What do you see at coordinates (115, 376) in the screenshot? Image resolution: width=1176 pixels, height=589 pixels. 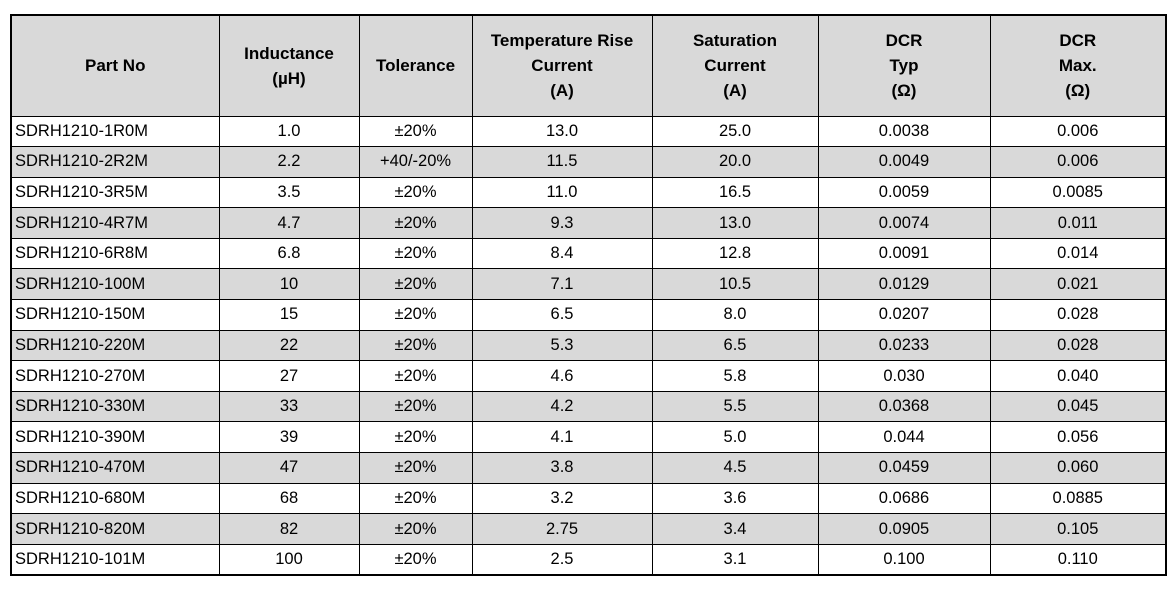 I see `part-no-cell: SDRH1210-270M` at bounding box center [115, 376].